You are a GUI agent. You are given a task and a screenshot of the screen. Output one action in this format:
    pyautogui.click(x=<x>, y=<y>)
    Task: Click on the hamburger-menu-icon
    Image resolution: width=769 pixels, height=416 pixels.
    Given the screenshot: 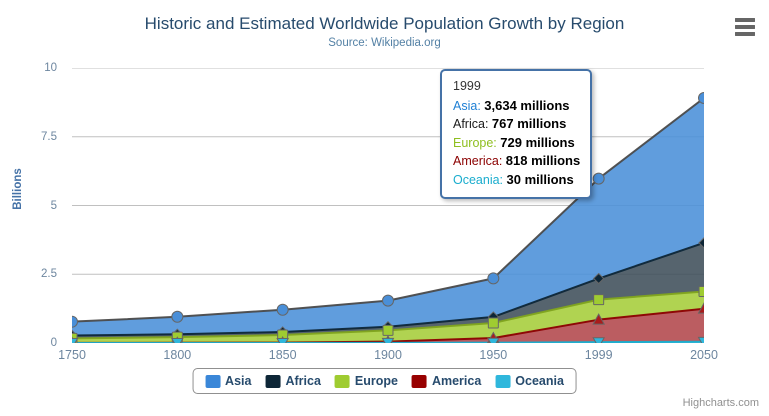 What is the action you would take?
    pyautogui.click(x=745, y=27)
    